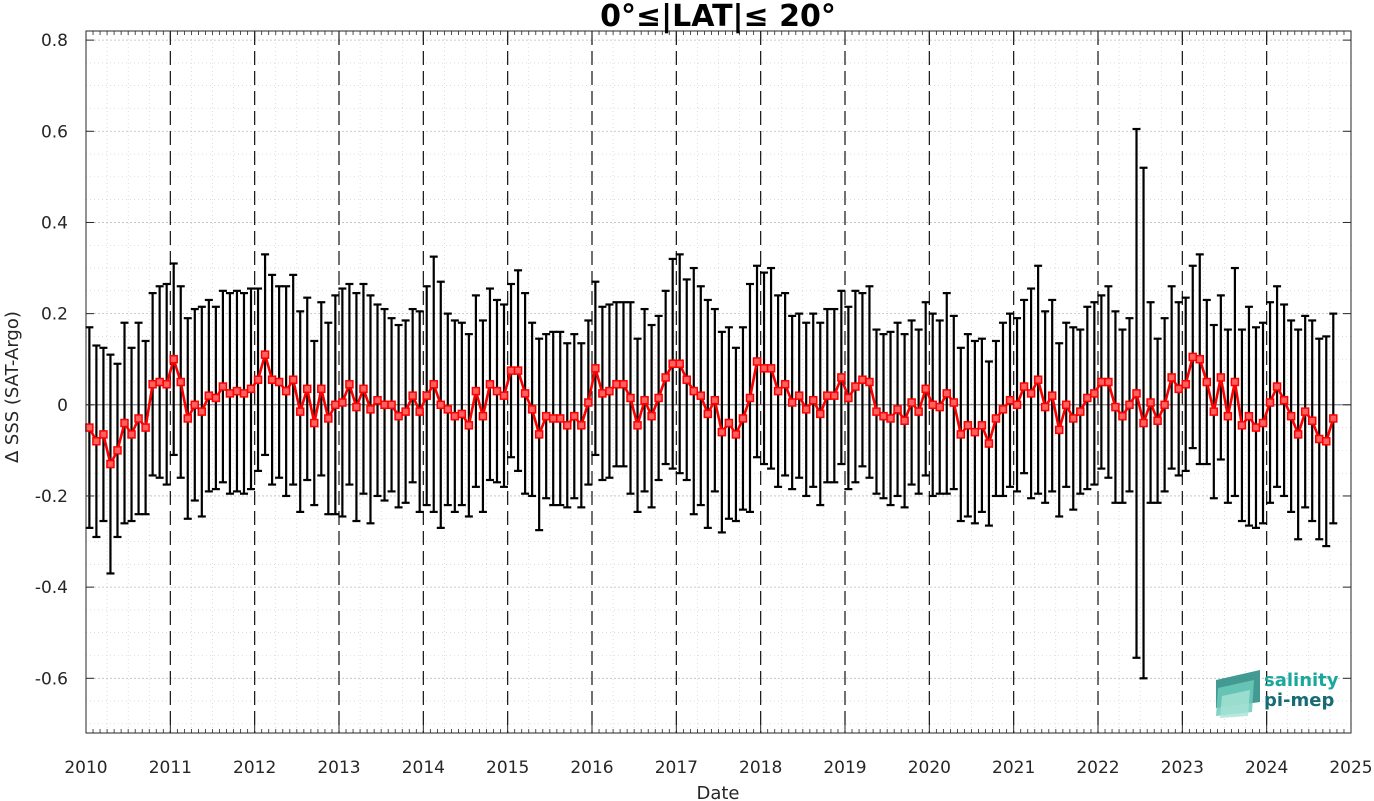 This screenshot has height=801, width=1374. What do you see at coordinates (51, 679) in the screenshot?
I see `y-tick-label: -0.6` at bounding box center [51, 679].